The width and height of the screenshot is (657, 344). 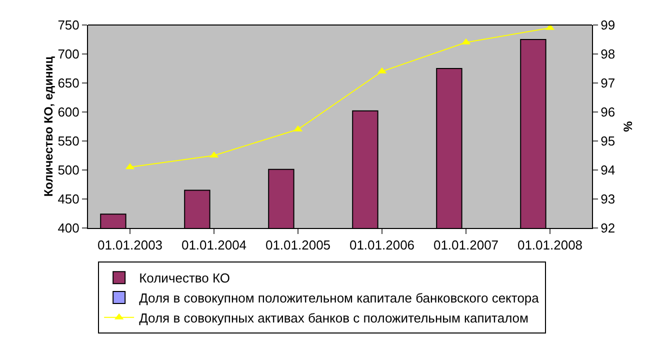 What do you see at coordinates (49, 126) in the screenshot?
I see `y-axis-title: Количество КО, единиц` at bounding box center [49, 126].